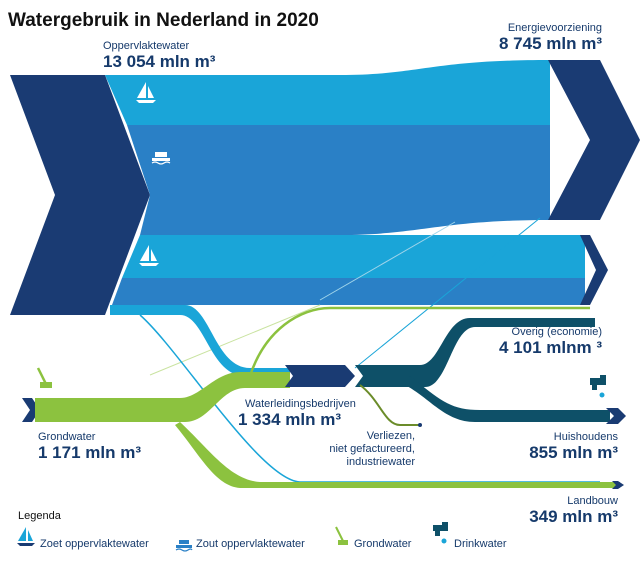  I want to click on legend-label: Zoet oppervlaktewater, so click(94, 544).